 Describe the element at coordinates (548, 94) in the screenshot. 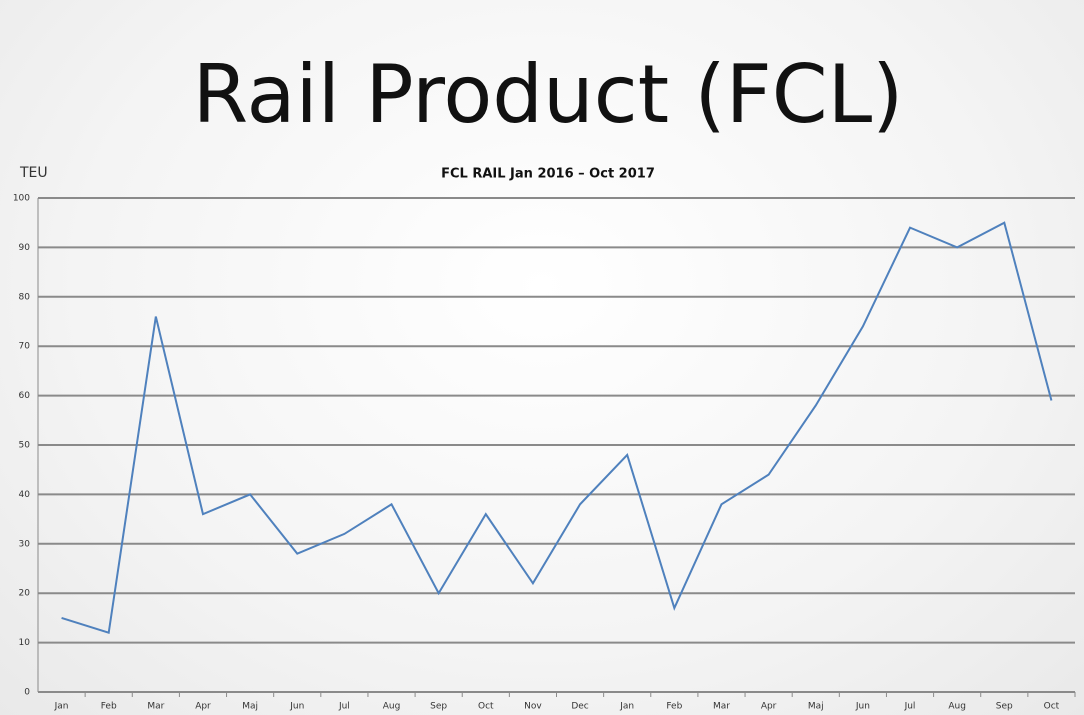

I see `page-title: Rail Product (FCL)` at that location.